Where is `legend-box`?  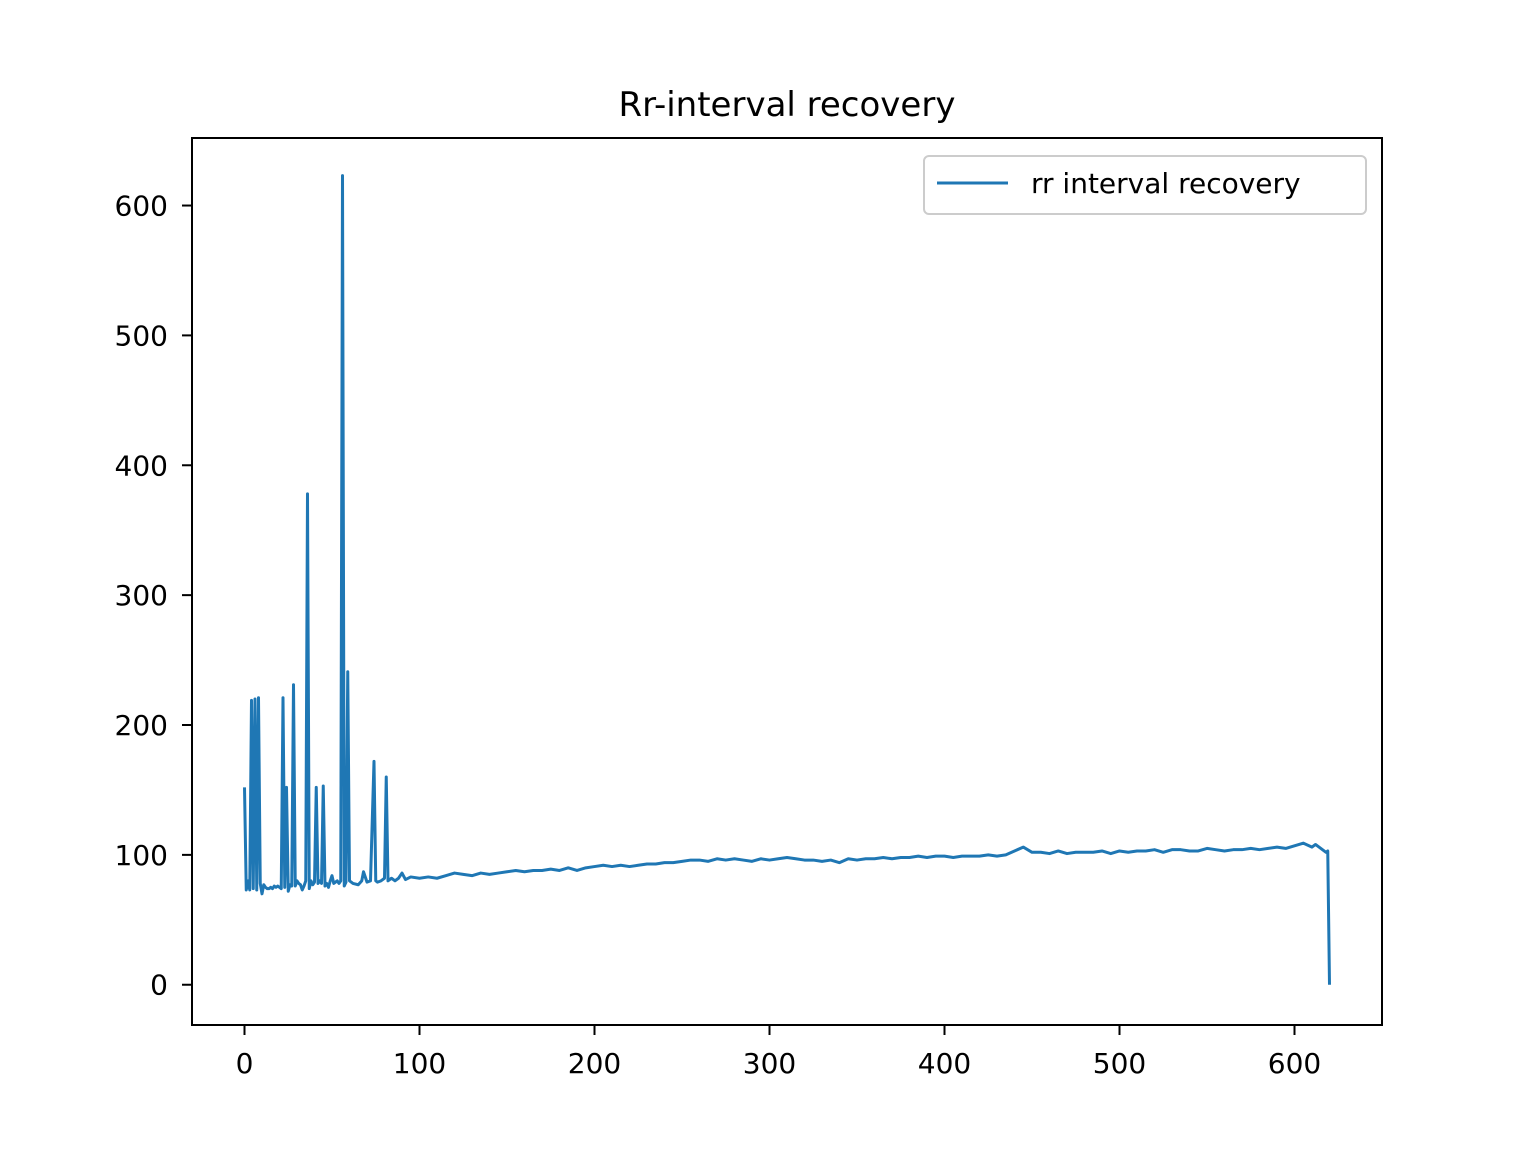 legend-box is located at coordinates (1145, 185).